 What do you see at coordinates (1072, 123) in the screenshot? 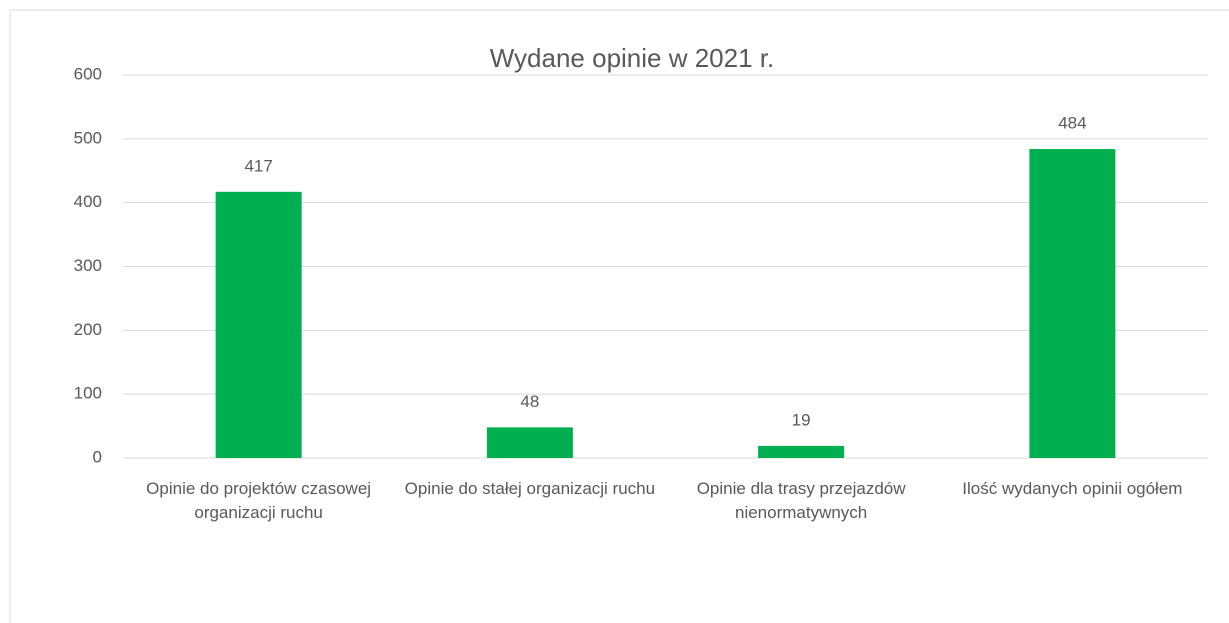
I see `data-label: 484` at bounding box center [1072, 123].